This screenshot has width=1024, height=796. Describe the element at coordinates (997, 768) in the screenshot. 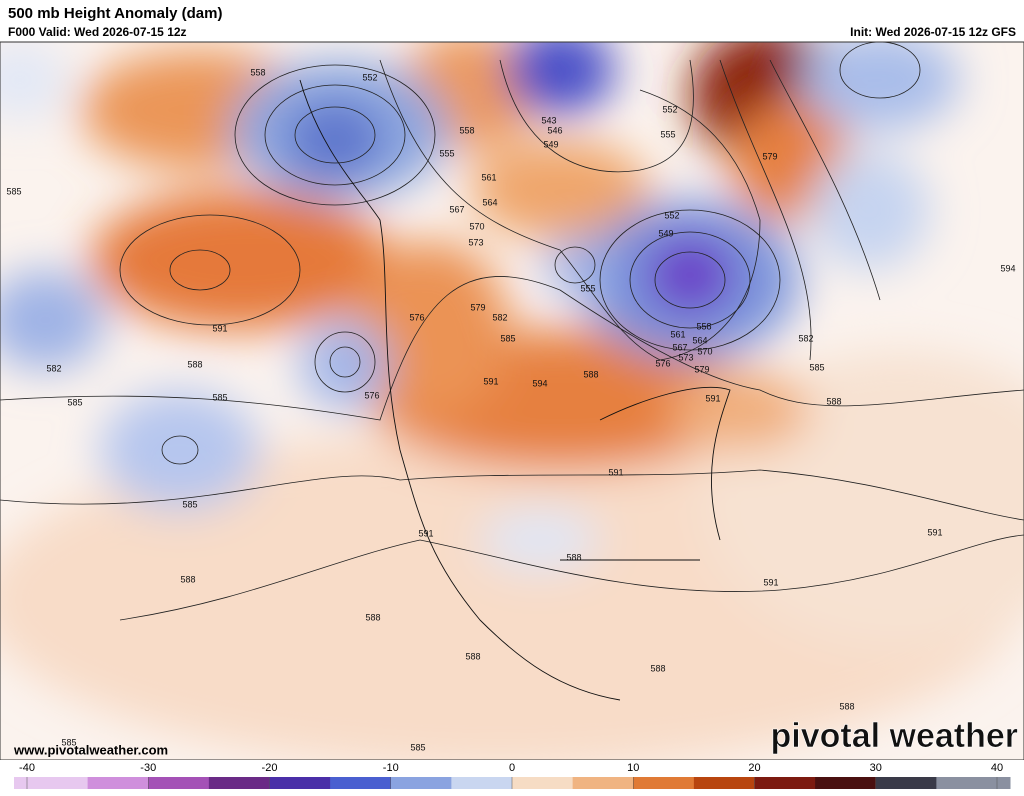

I see `colorbar-tick-label: 40` at that location.